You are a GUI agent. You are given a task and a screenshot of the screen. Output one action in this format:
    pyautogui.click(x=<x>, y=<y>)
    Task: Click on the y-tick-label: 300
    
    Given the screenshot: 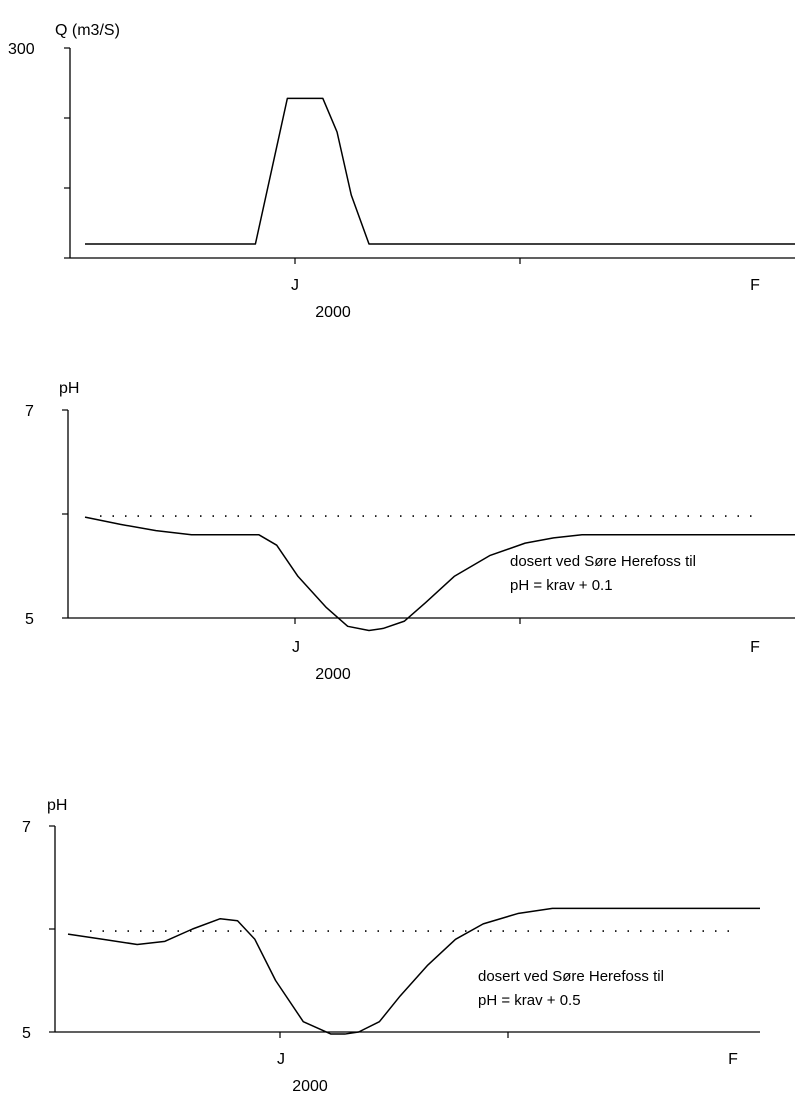 What is the action you would take?
    pyautogui.click(x=21, y=49)
    